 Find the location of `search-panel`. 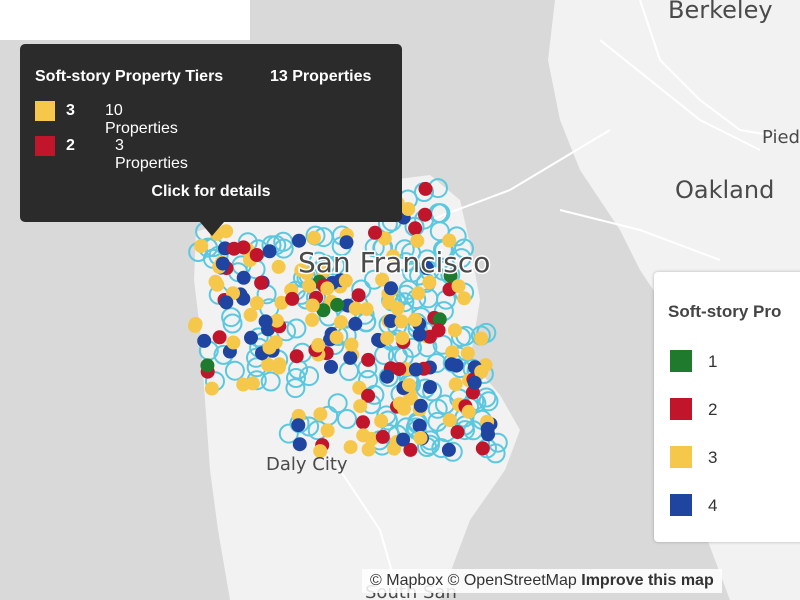

search-panel is located at coordinates (125, 20).